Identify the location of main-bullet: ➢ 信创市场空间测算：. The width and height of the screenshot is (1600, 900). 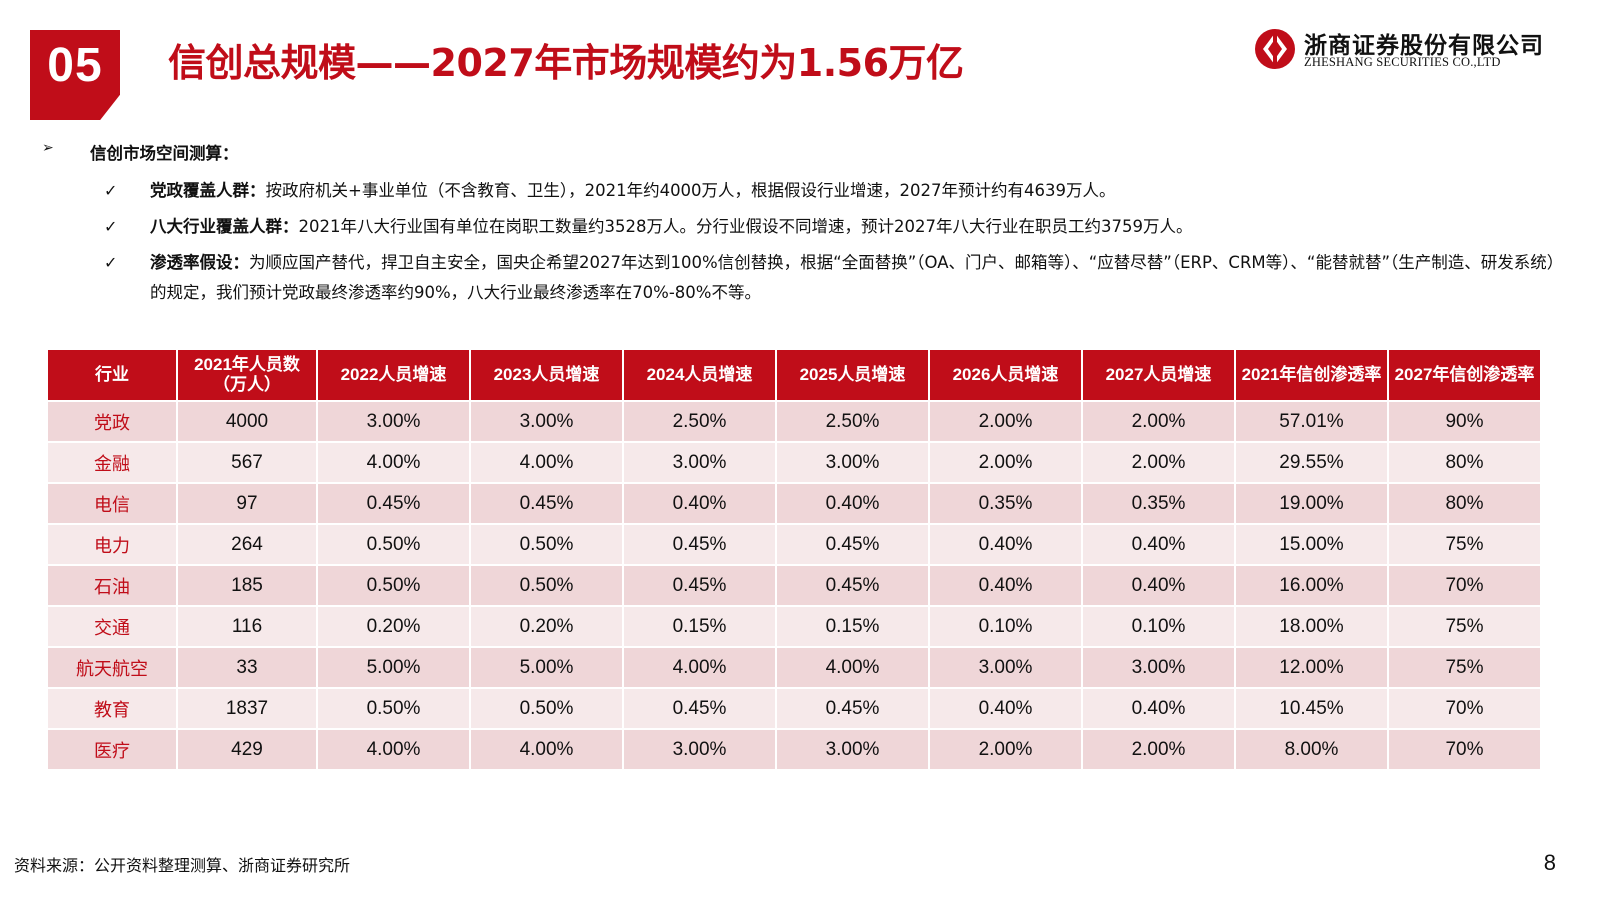
(802, 155).